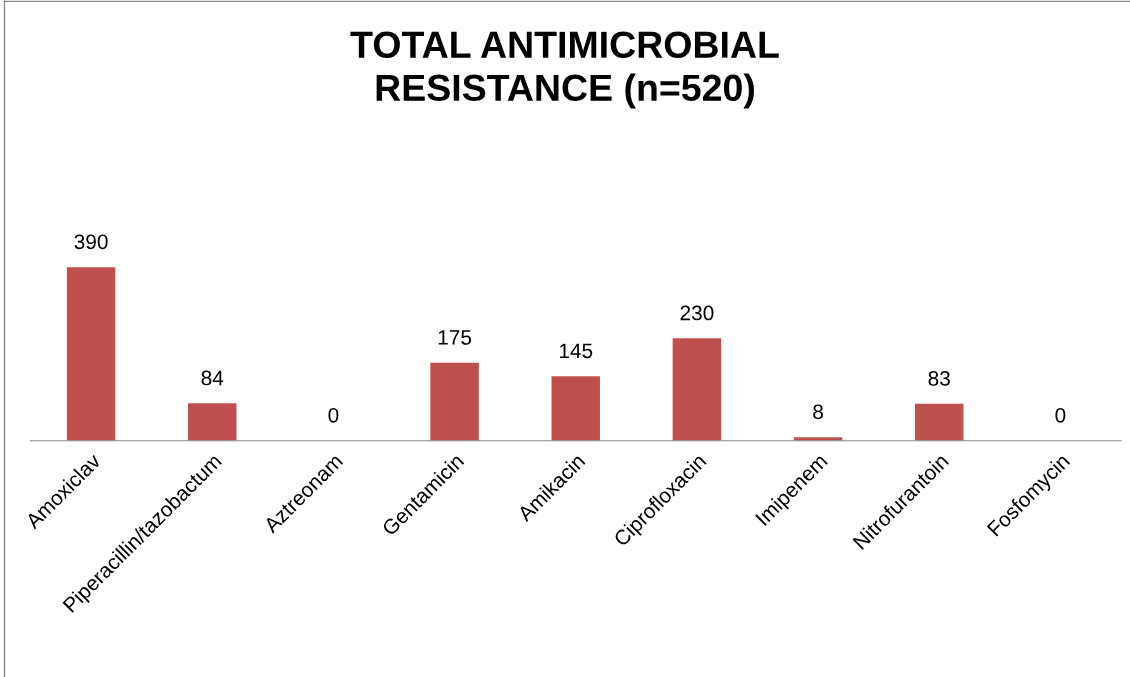 This screenshot has height=677, width=1130. What do you see at coordinates (212, 378) in the screenshot?
I see `data-label: 84` at bounding box center [212, 378].